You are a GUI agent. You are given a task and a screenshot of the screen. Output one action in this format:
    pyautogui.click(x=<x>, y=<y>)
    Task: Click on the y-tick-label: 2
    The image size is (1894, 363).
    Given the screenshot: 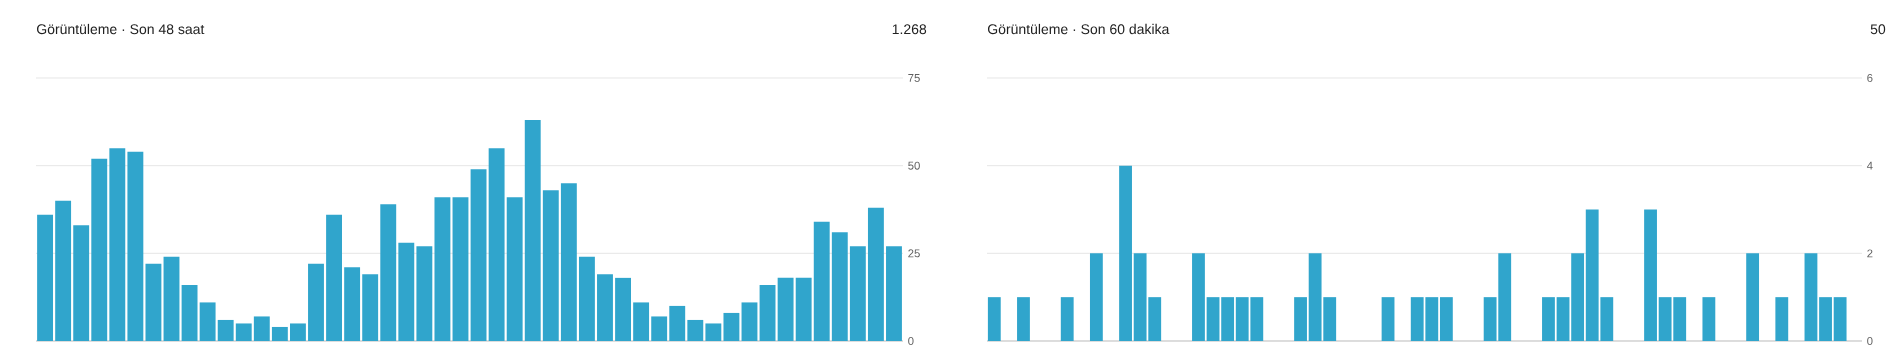 What is the action you would take?
    pyautogui.click(x=1870, y=253)
    